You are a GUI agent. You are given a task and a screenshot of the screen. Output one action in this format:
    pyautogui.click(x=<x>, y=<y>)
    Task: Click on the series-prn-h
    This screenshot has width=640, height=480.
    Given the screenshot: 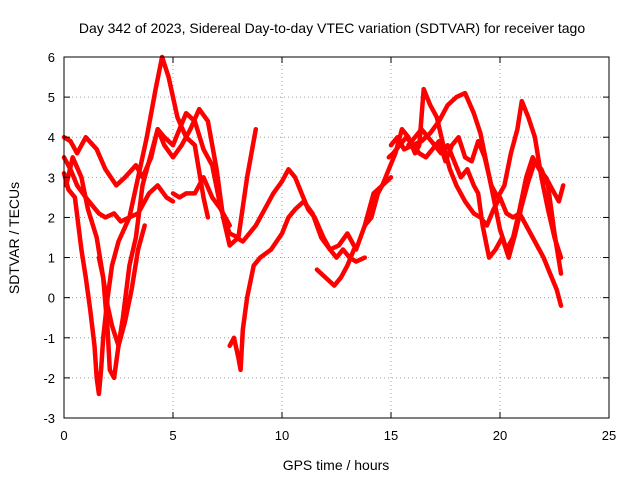 What is the action you would take?
    pyautogui.click(x=300, y=215)
    